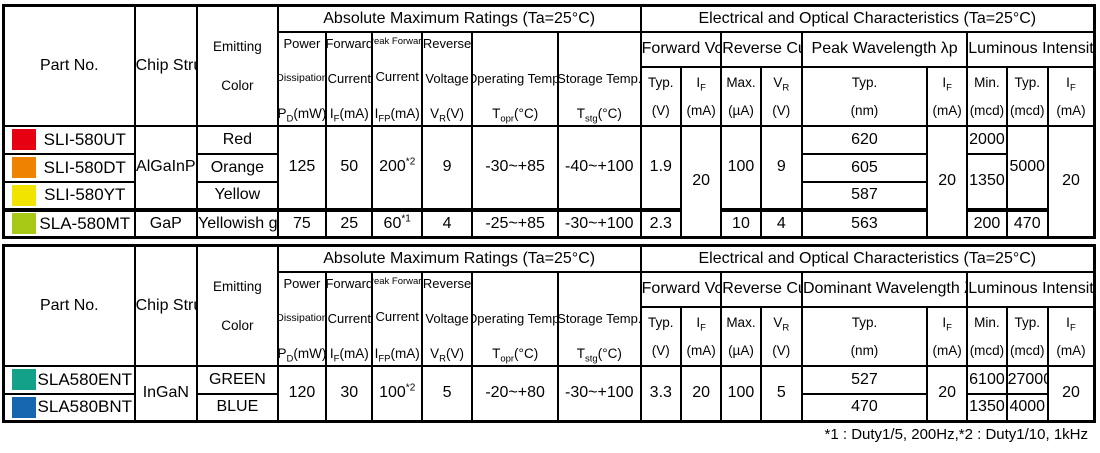 This screenshot has height=453, width=1100. What do you see at coordinates (237, 65) in the screenshot?
I see `emitting-color-header: Emitting Color` at bounding box center [237, 65].